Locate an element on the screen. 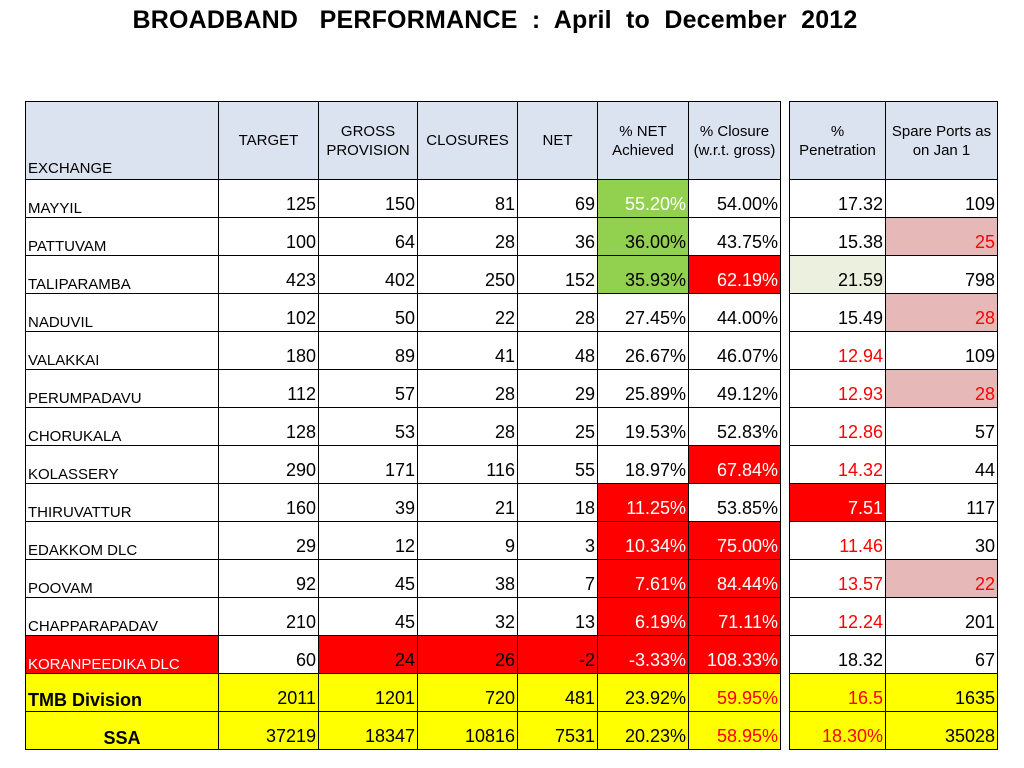  cell-gross-provision: 18347 is located at coordinates (368, 730).